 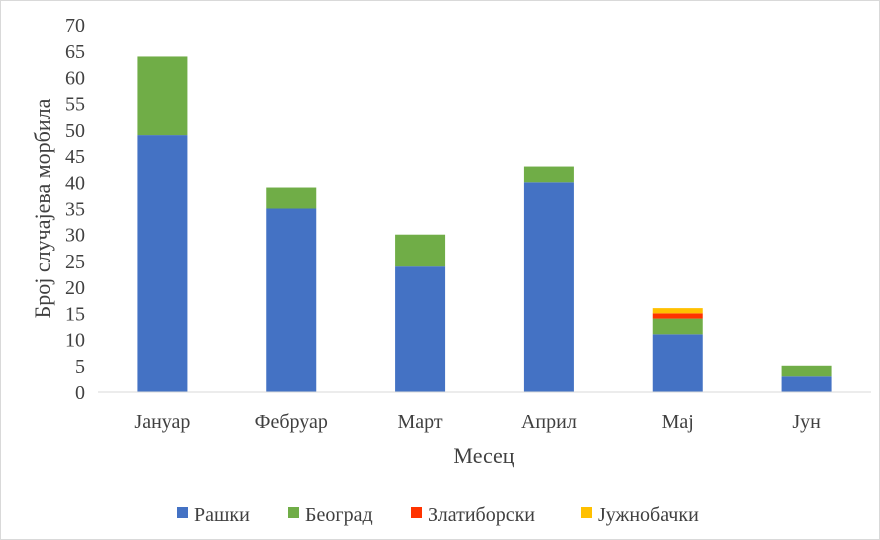 What do you see at coordinates (80, 367) in the screenshot?
I see `y-tick-label: 5` at bounding box center [80, 367].